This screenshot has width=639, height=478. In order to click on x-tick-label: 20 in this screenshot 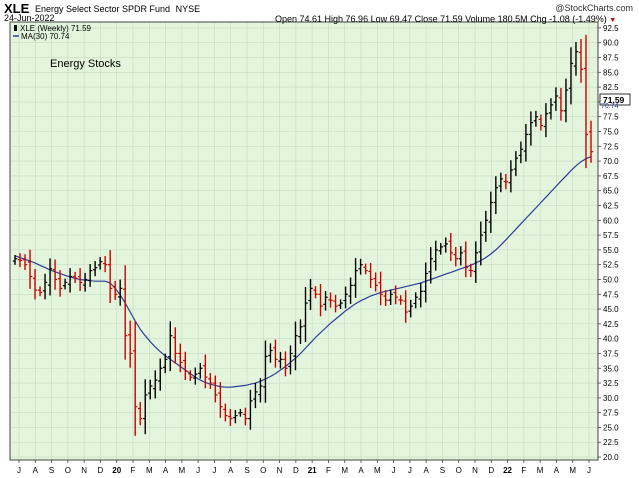, I will do `click(116, 470)`.